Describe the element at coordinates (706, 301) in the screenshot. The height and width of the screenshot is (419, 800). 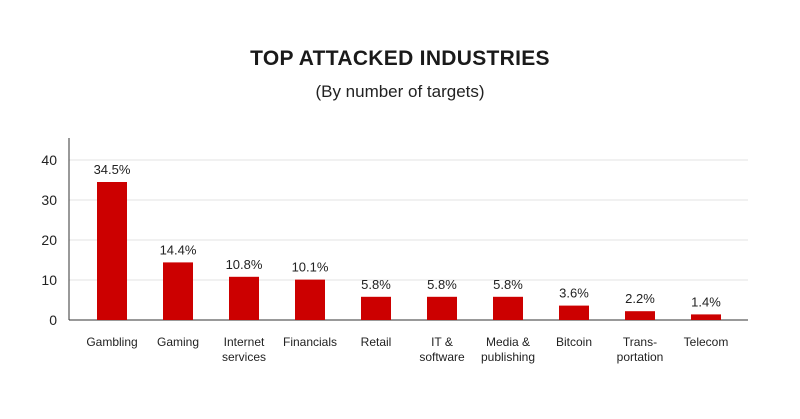
I see `data-label: 1.4%` at that location.